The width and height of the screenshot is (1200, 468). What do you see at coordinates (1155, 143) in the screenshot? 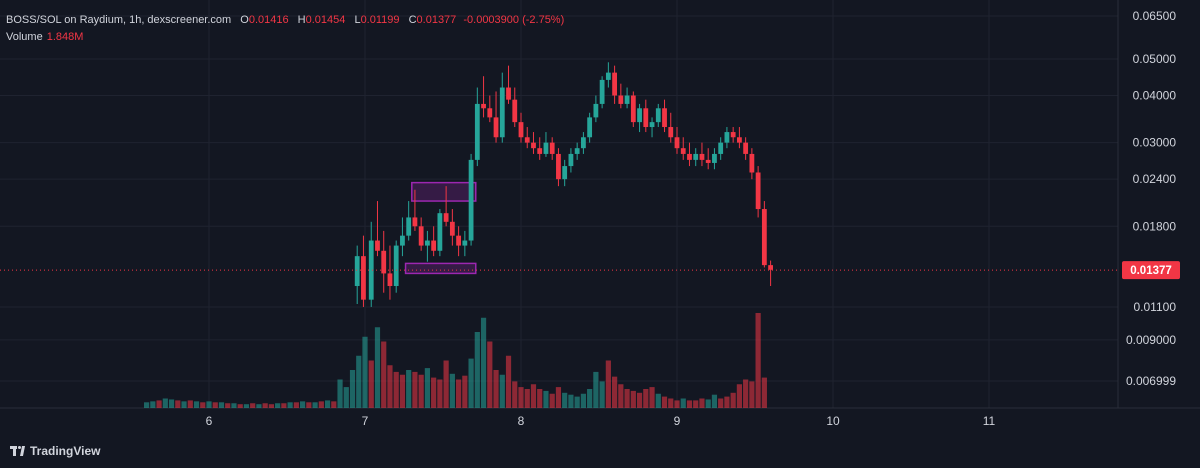
I see `price-tick-label: 0.03000` at bounding box center [1155, 143].